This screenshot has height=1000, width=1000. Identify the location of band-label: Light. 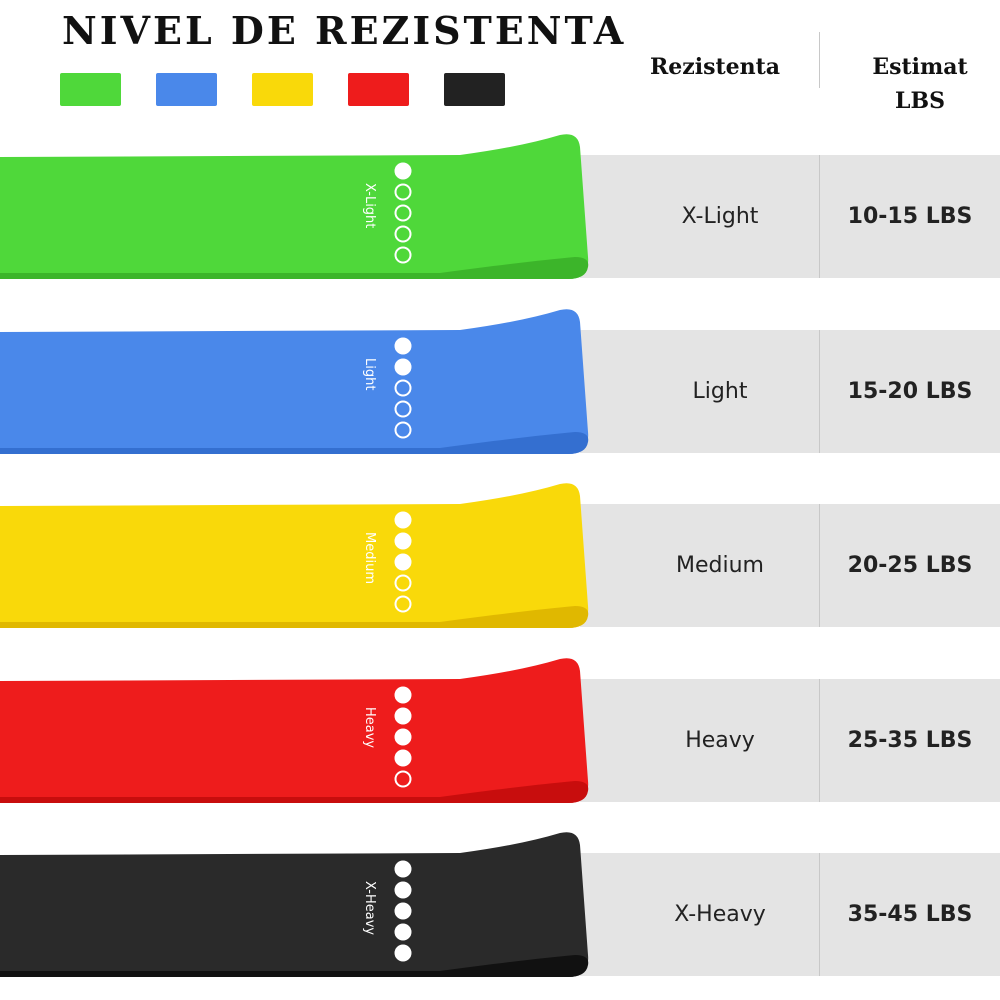
(369, 374).